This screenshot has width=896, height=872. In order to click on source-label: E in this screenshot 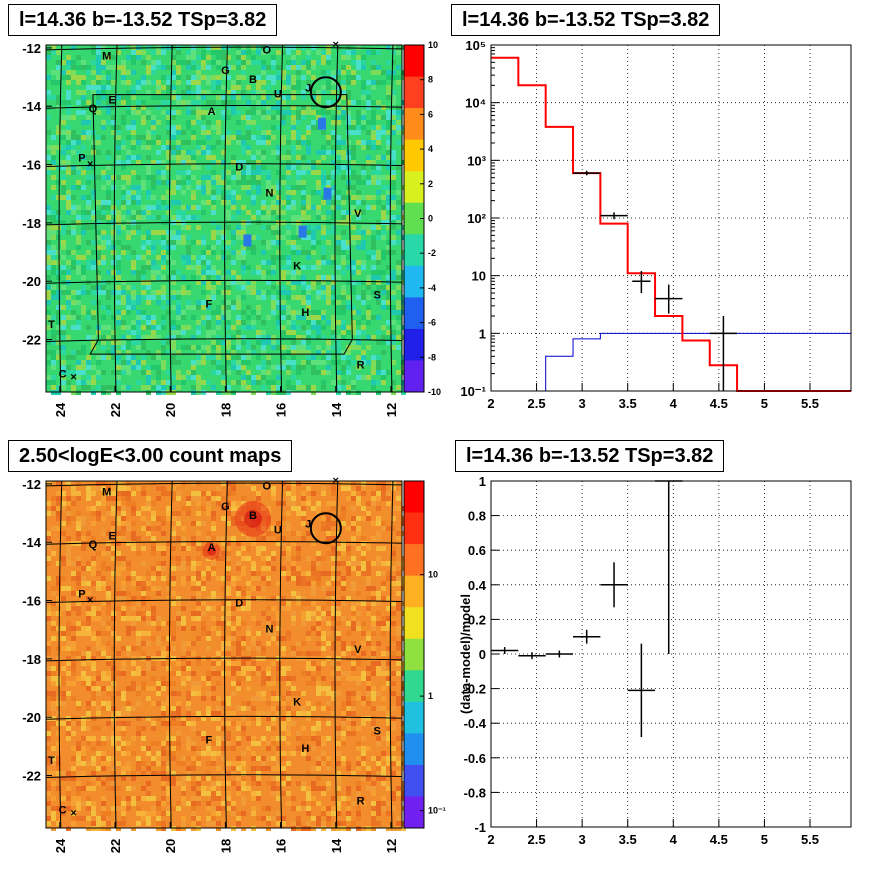, I will do `click(112, 100)`.